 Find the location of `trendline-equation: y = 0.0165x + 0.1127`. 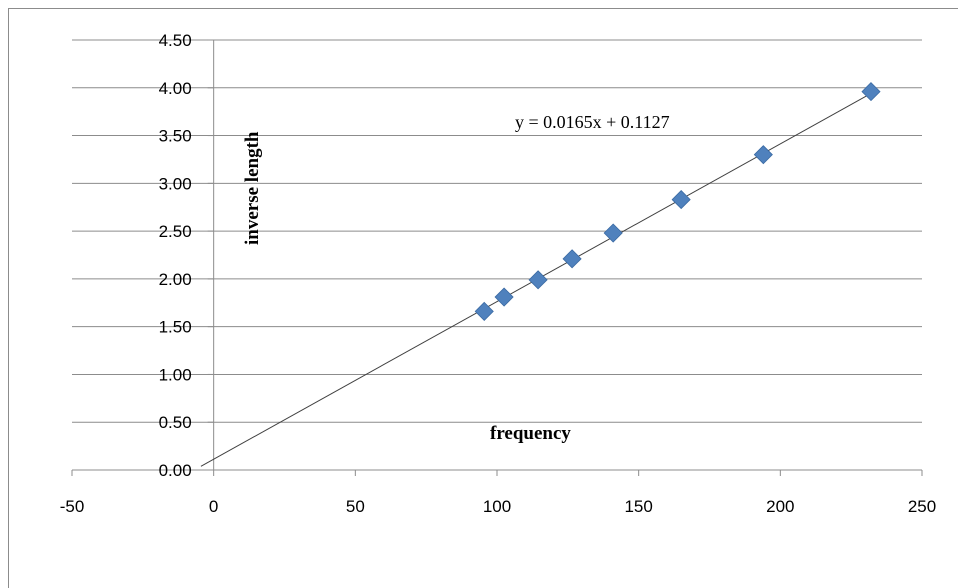

trendline-equation: y = 0.0165x + 0.1127 is located at coordinates (592, 122).